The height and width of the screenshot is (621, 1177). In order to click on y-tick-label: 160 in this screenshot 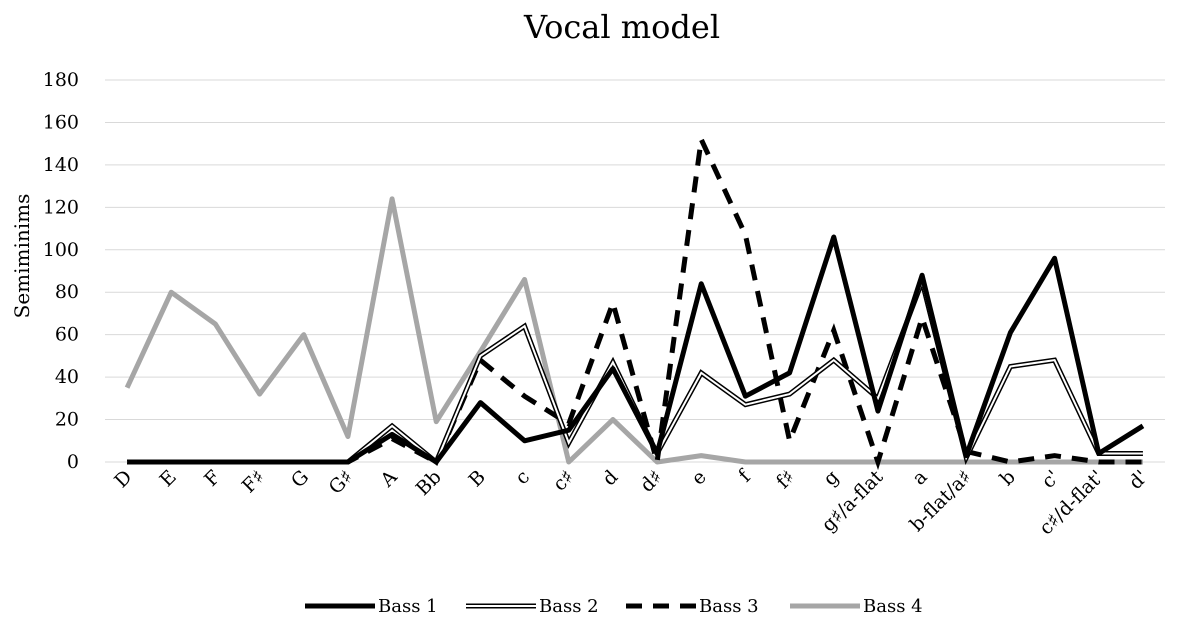, I will do `click(61, 122)`.